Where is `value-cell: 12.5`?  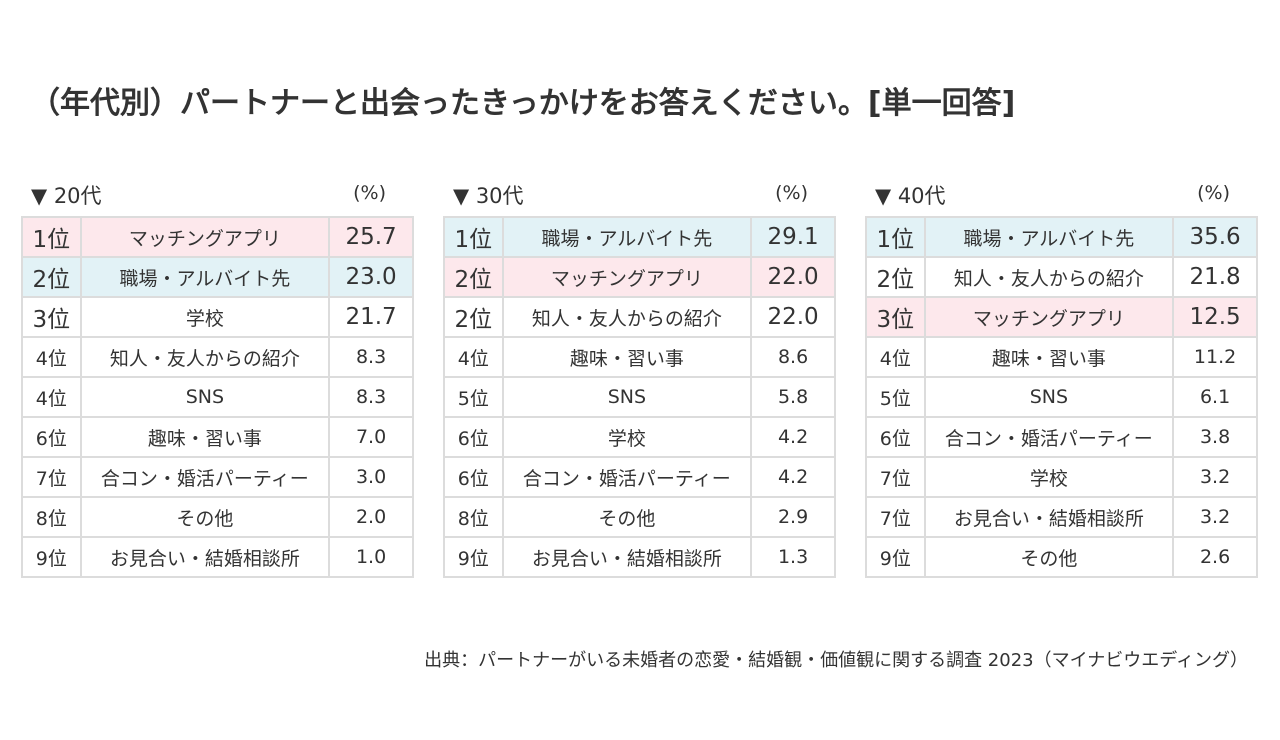 value-cell: 12.5 is located at coordinates (1215, 317).